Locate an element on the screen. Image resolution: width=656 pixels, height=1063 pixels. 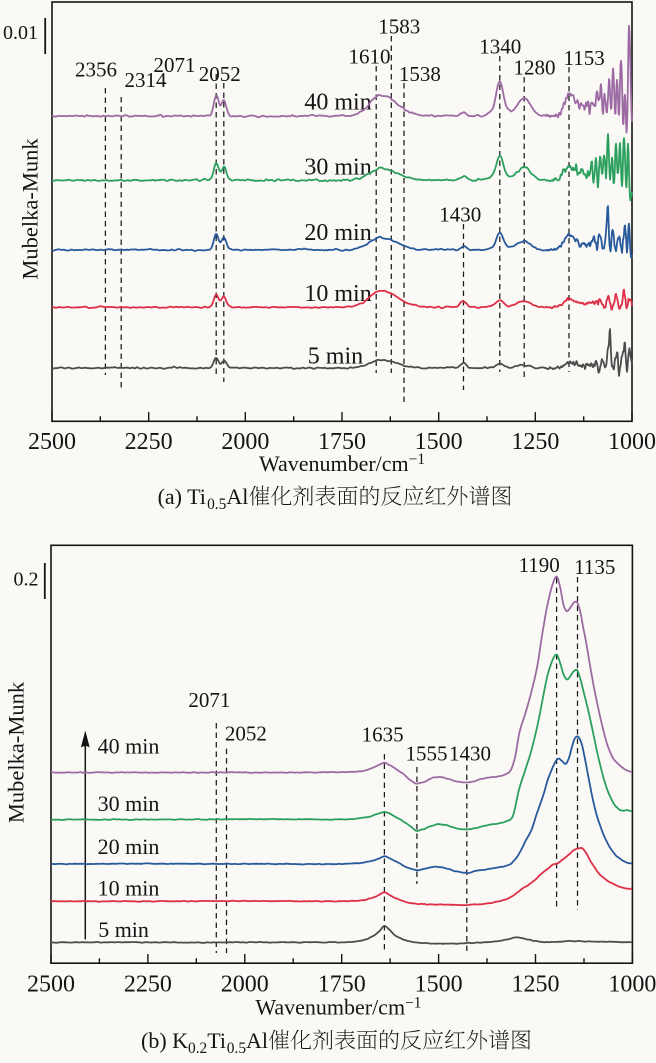
svg-text: 1538 is located at coordinates (420, 74).